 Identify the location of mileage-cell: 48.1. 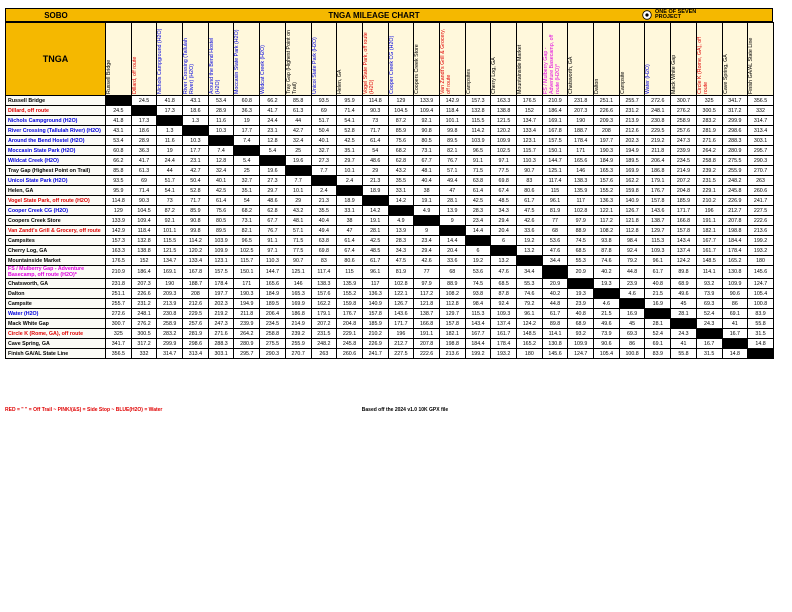
(426, 170).